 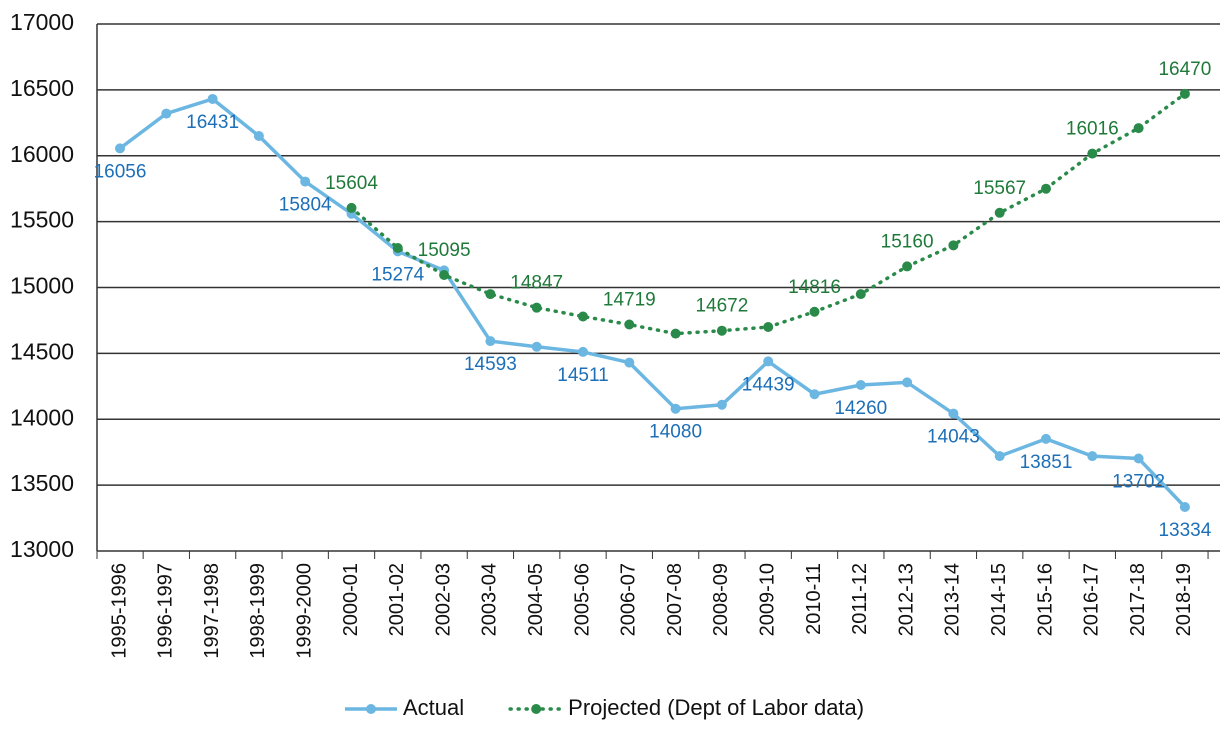 What do you see at coordinates (433, 707) in the screenshot?
I see `legend-label: Actual` at bounding box center [433, 707].